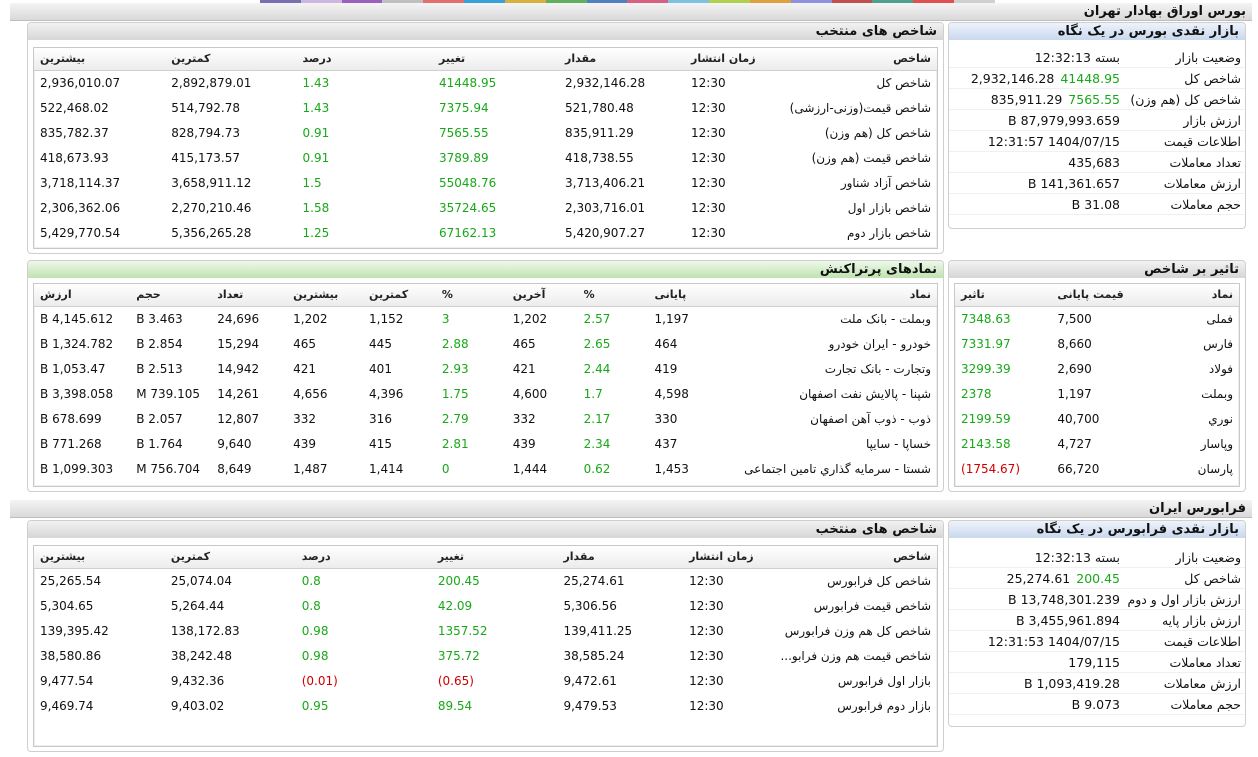 This screenshot has width=1258, height=757. I want to click on table-row: نوري 40,700 2199.59, so click(1097, 418).